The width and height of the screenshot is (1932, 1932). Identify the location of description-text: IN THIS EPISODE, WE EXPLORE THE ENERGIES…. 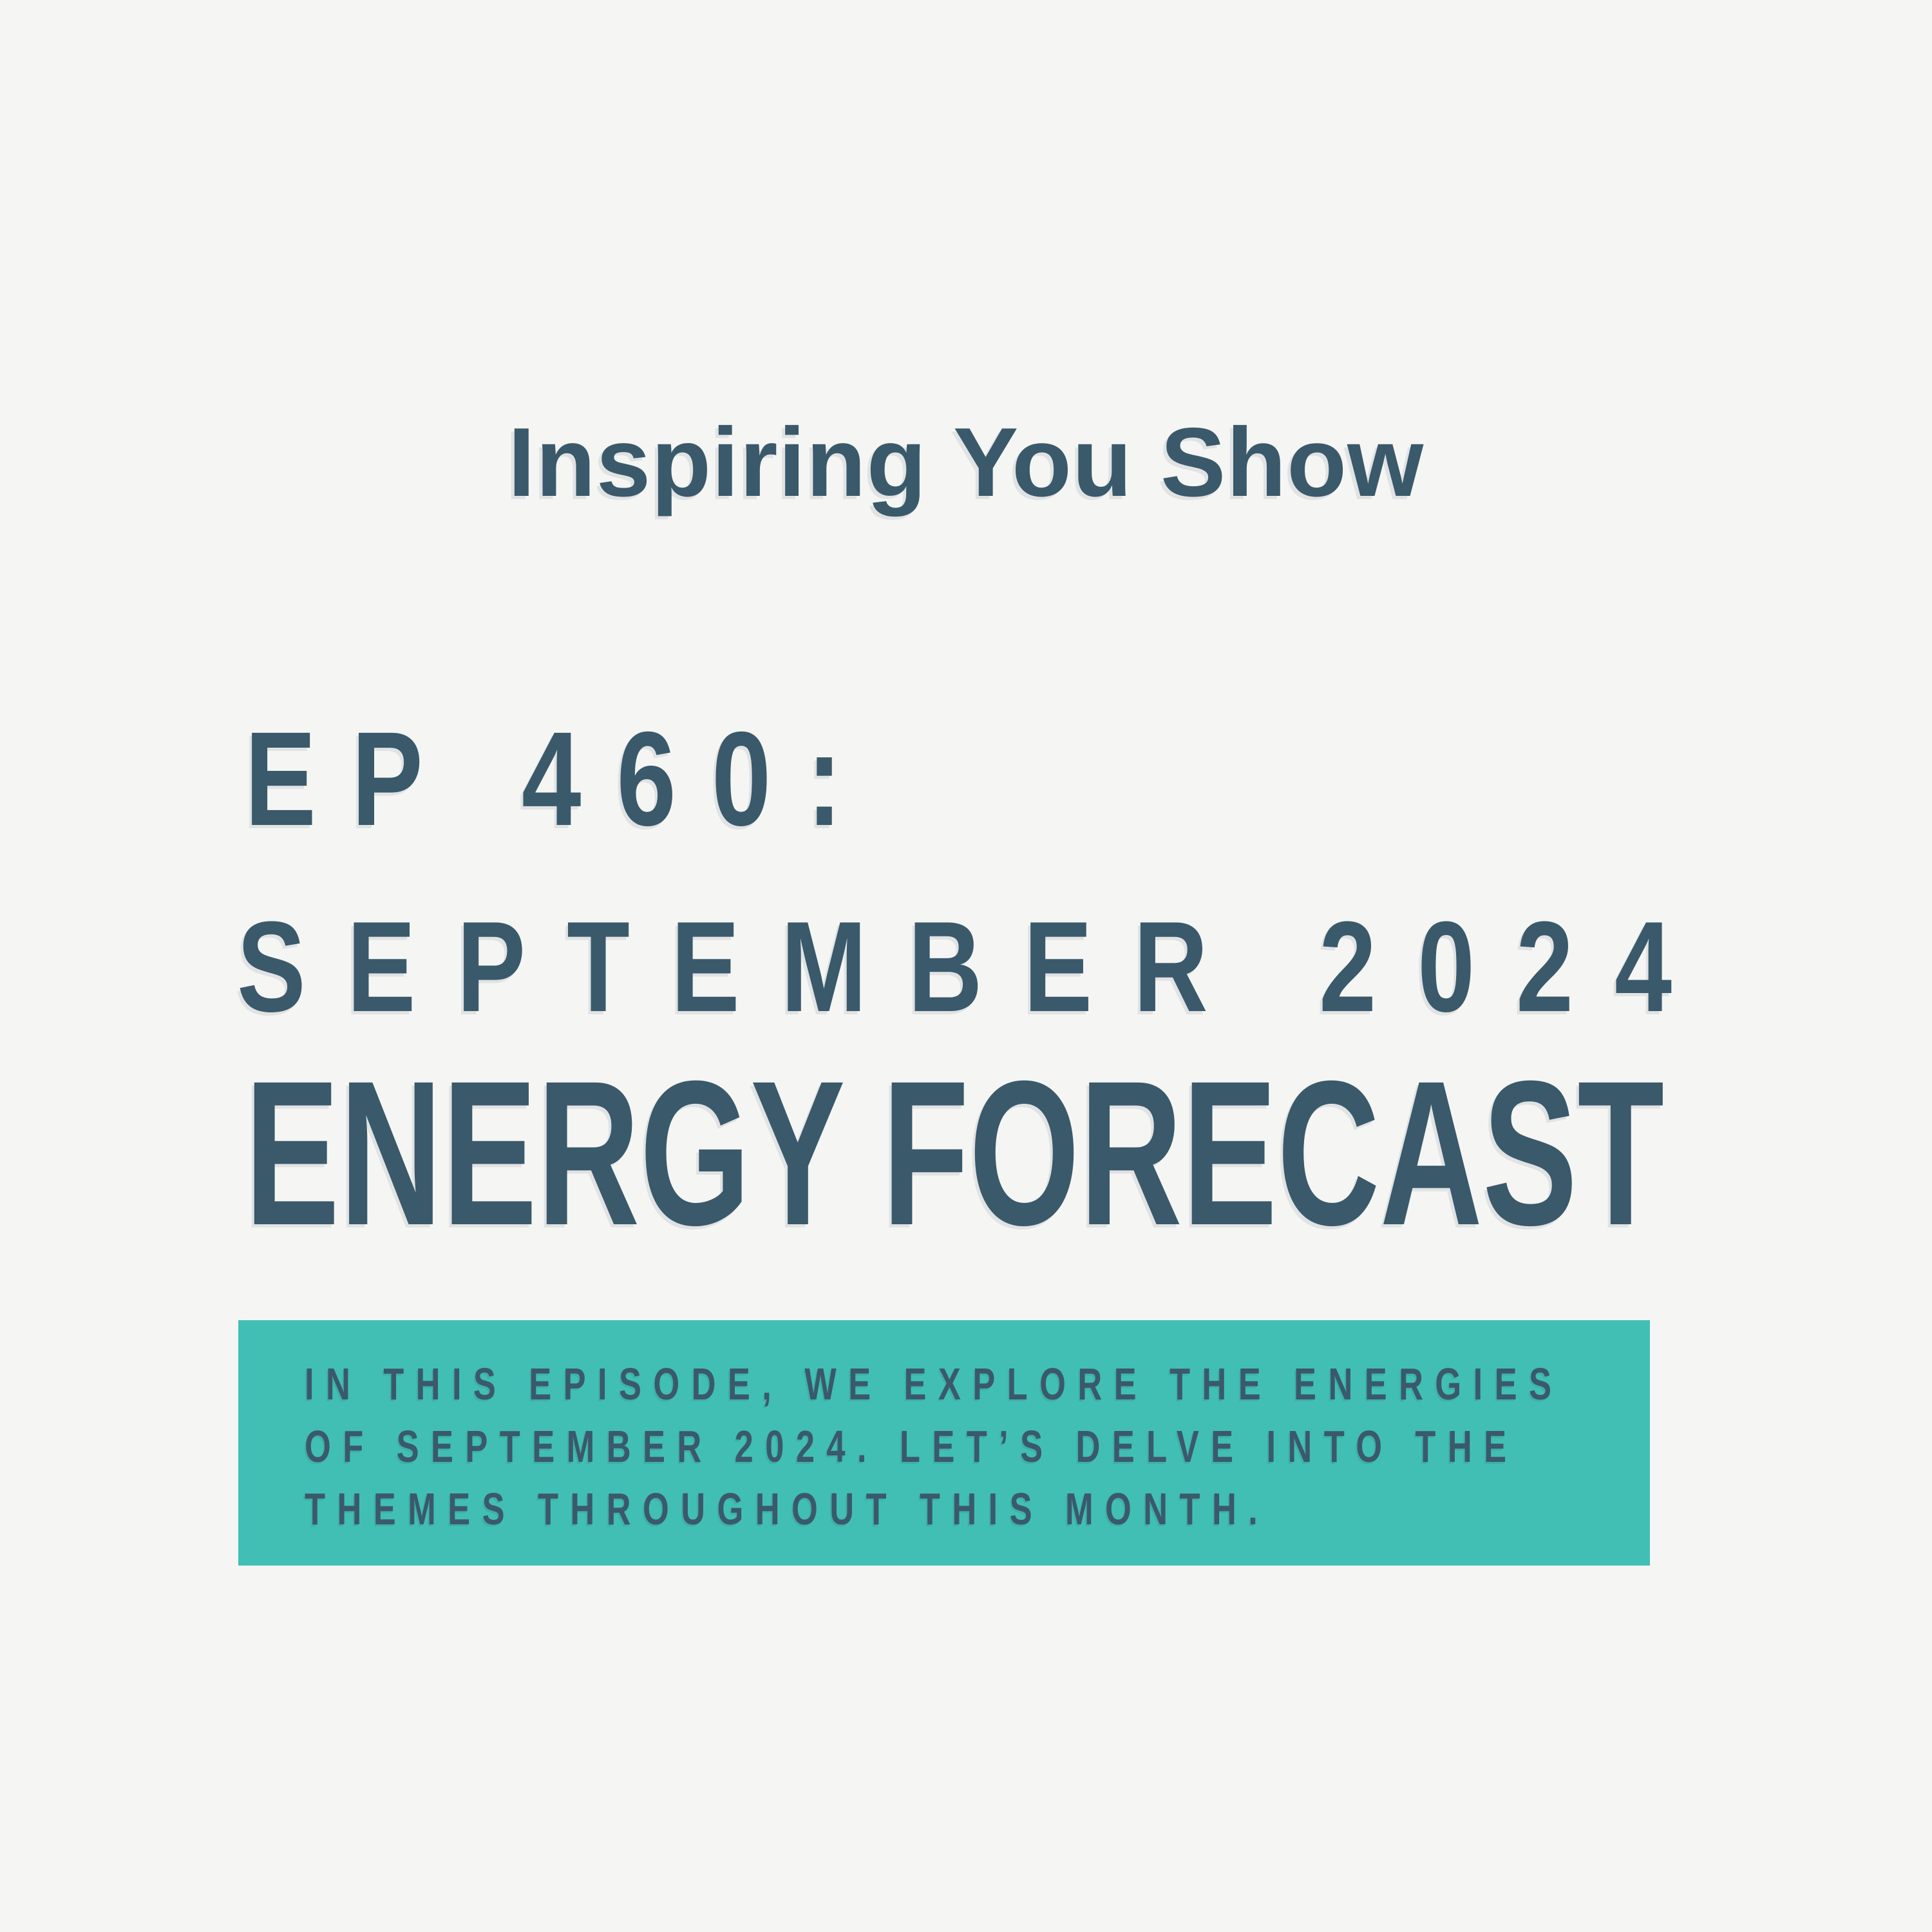
(934, 1446).